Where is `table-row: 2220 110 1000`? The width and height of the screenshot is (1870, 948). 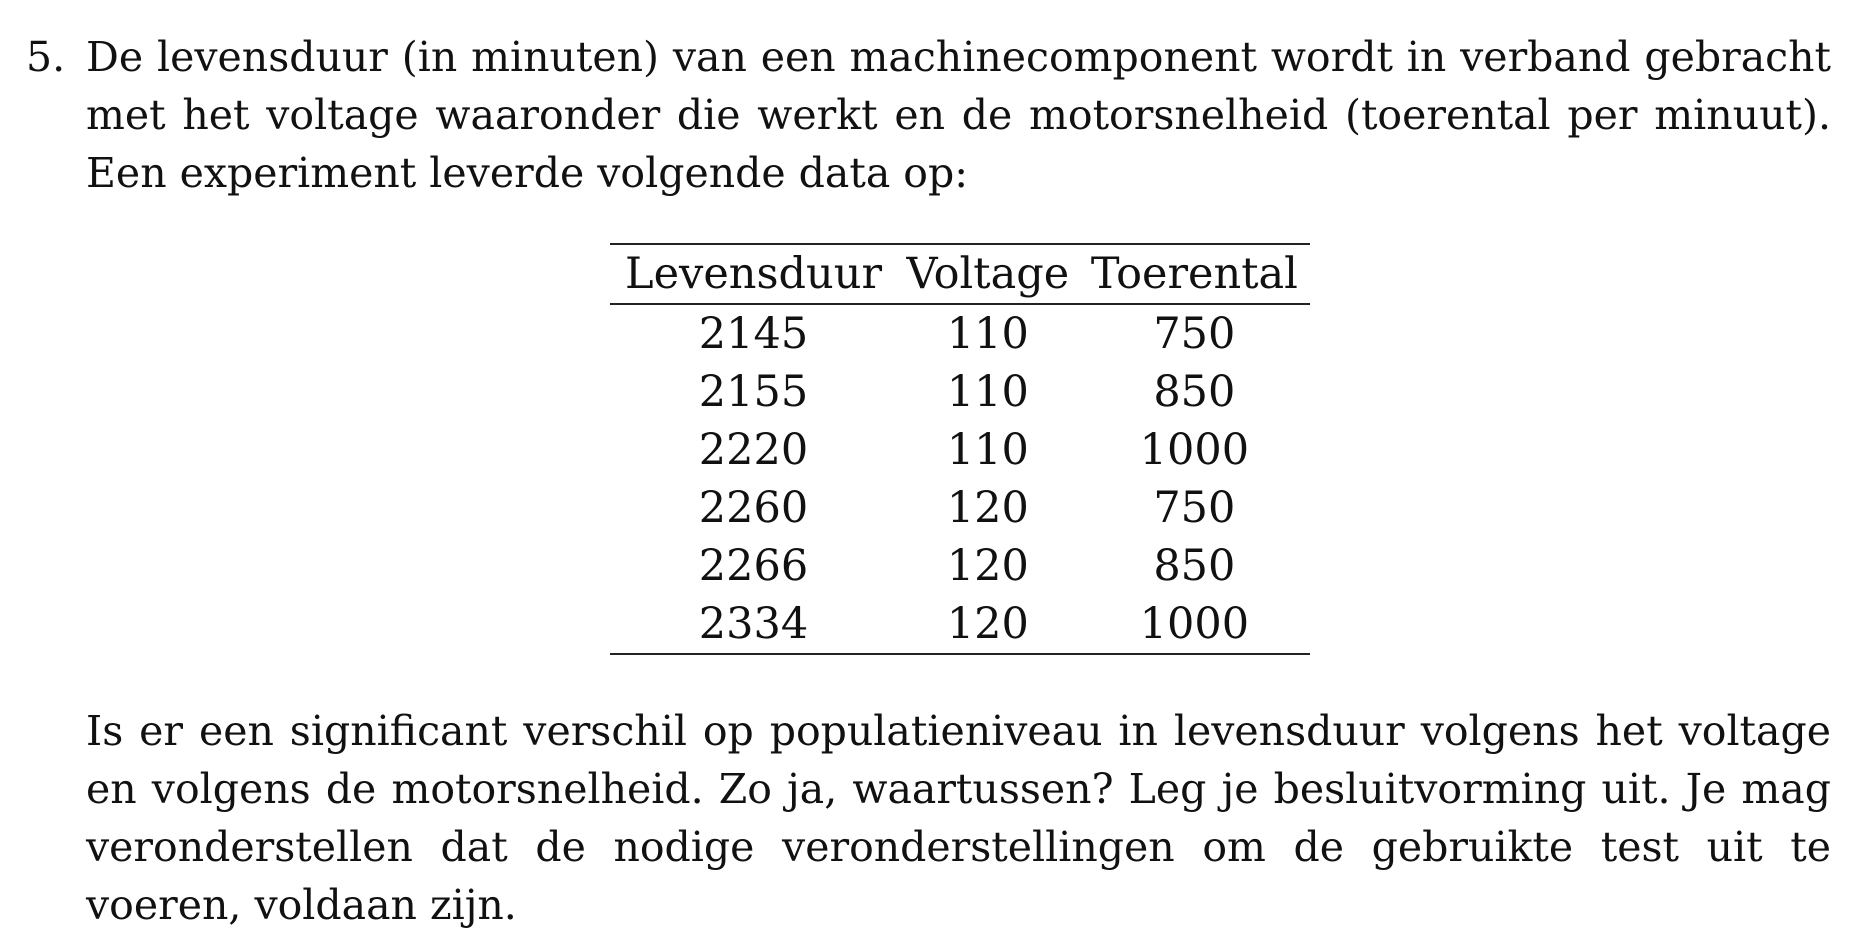
table-row: 2220 110 1000 is located at coordinates (960, 450).